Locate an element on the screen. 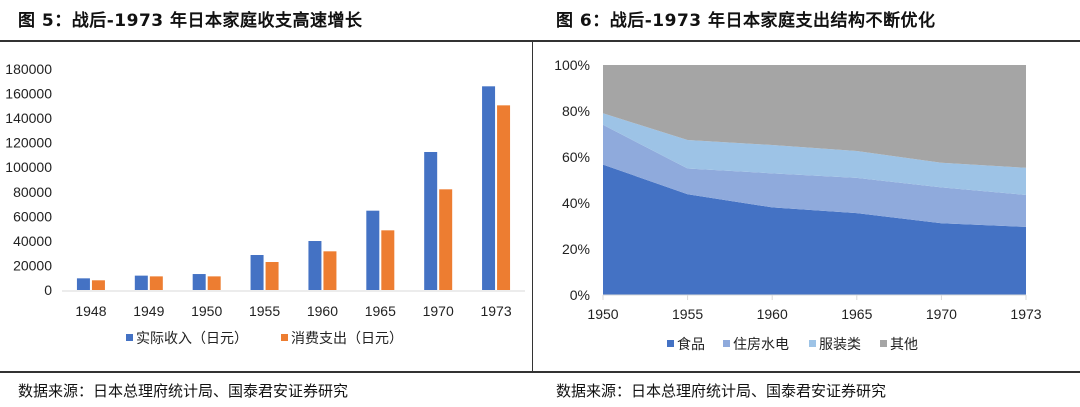 Image resolution: width=1080 pixels, height=407 pixels. y-tick-label: 100000 is located at coordinates (28, 167).